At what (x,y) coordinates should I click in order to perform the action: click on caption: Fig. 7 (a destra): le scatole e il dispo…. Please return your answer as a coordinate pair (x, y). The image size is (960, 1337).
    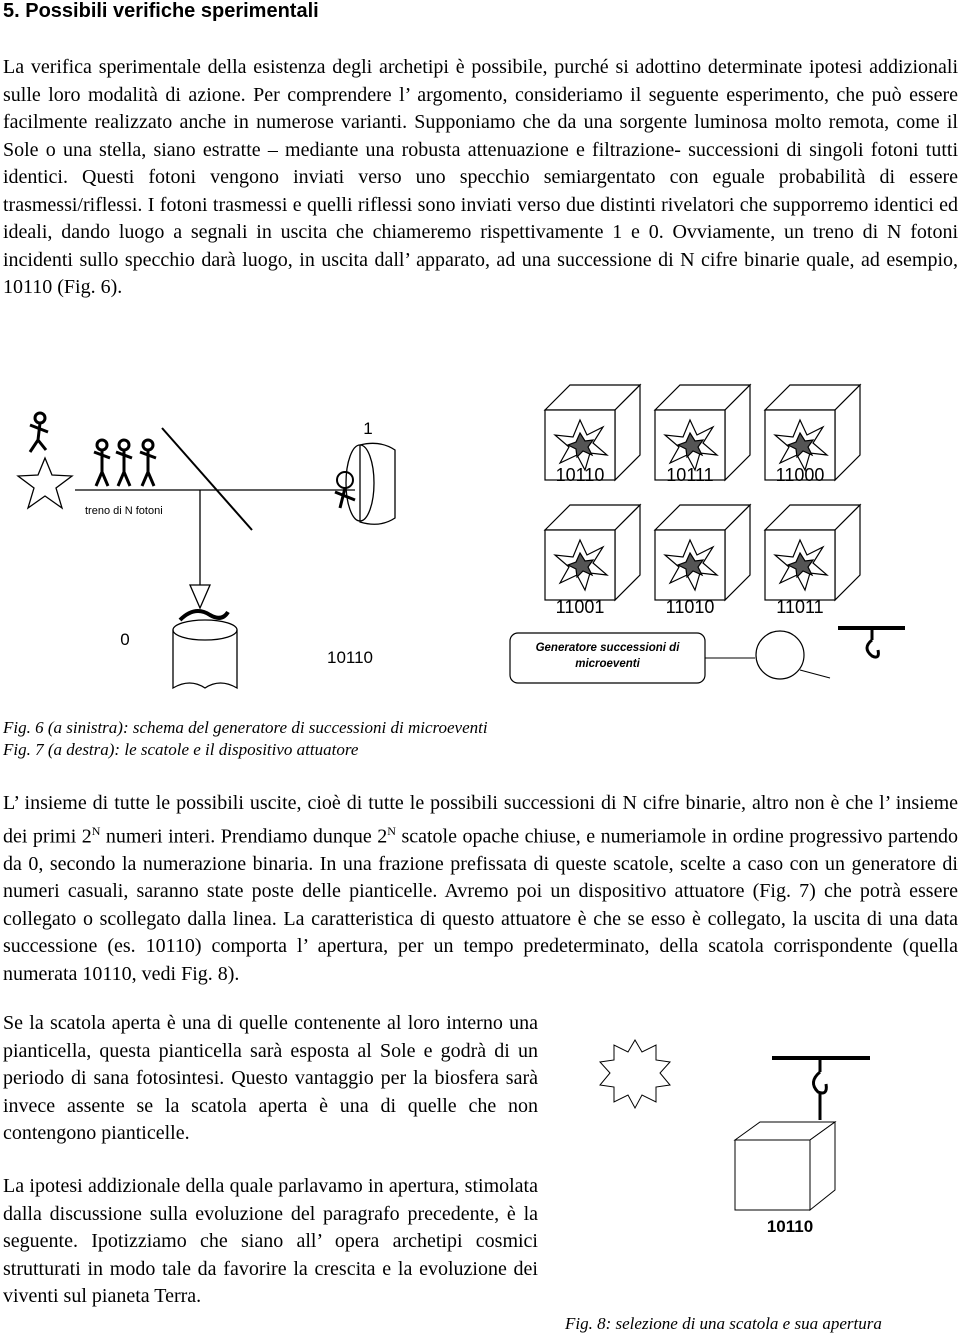
    Looking at the image, I should click on (181, 749).